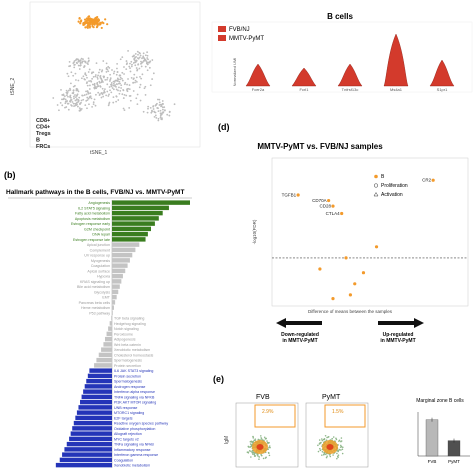 The width and height of the screenshot is (474, 474). Describe the element at coordinates (43, 121) in the screenshot. I see `tsne-legend-item: CD8+` at that location.